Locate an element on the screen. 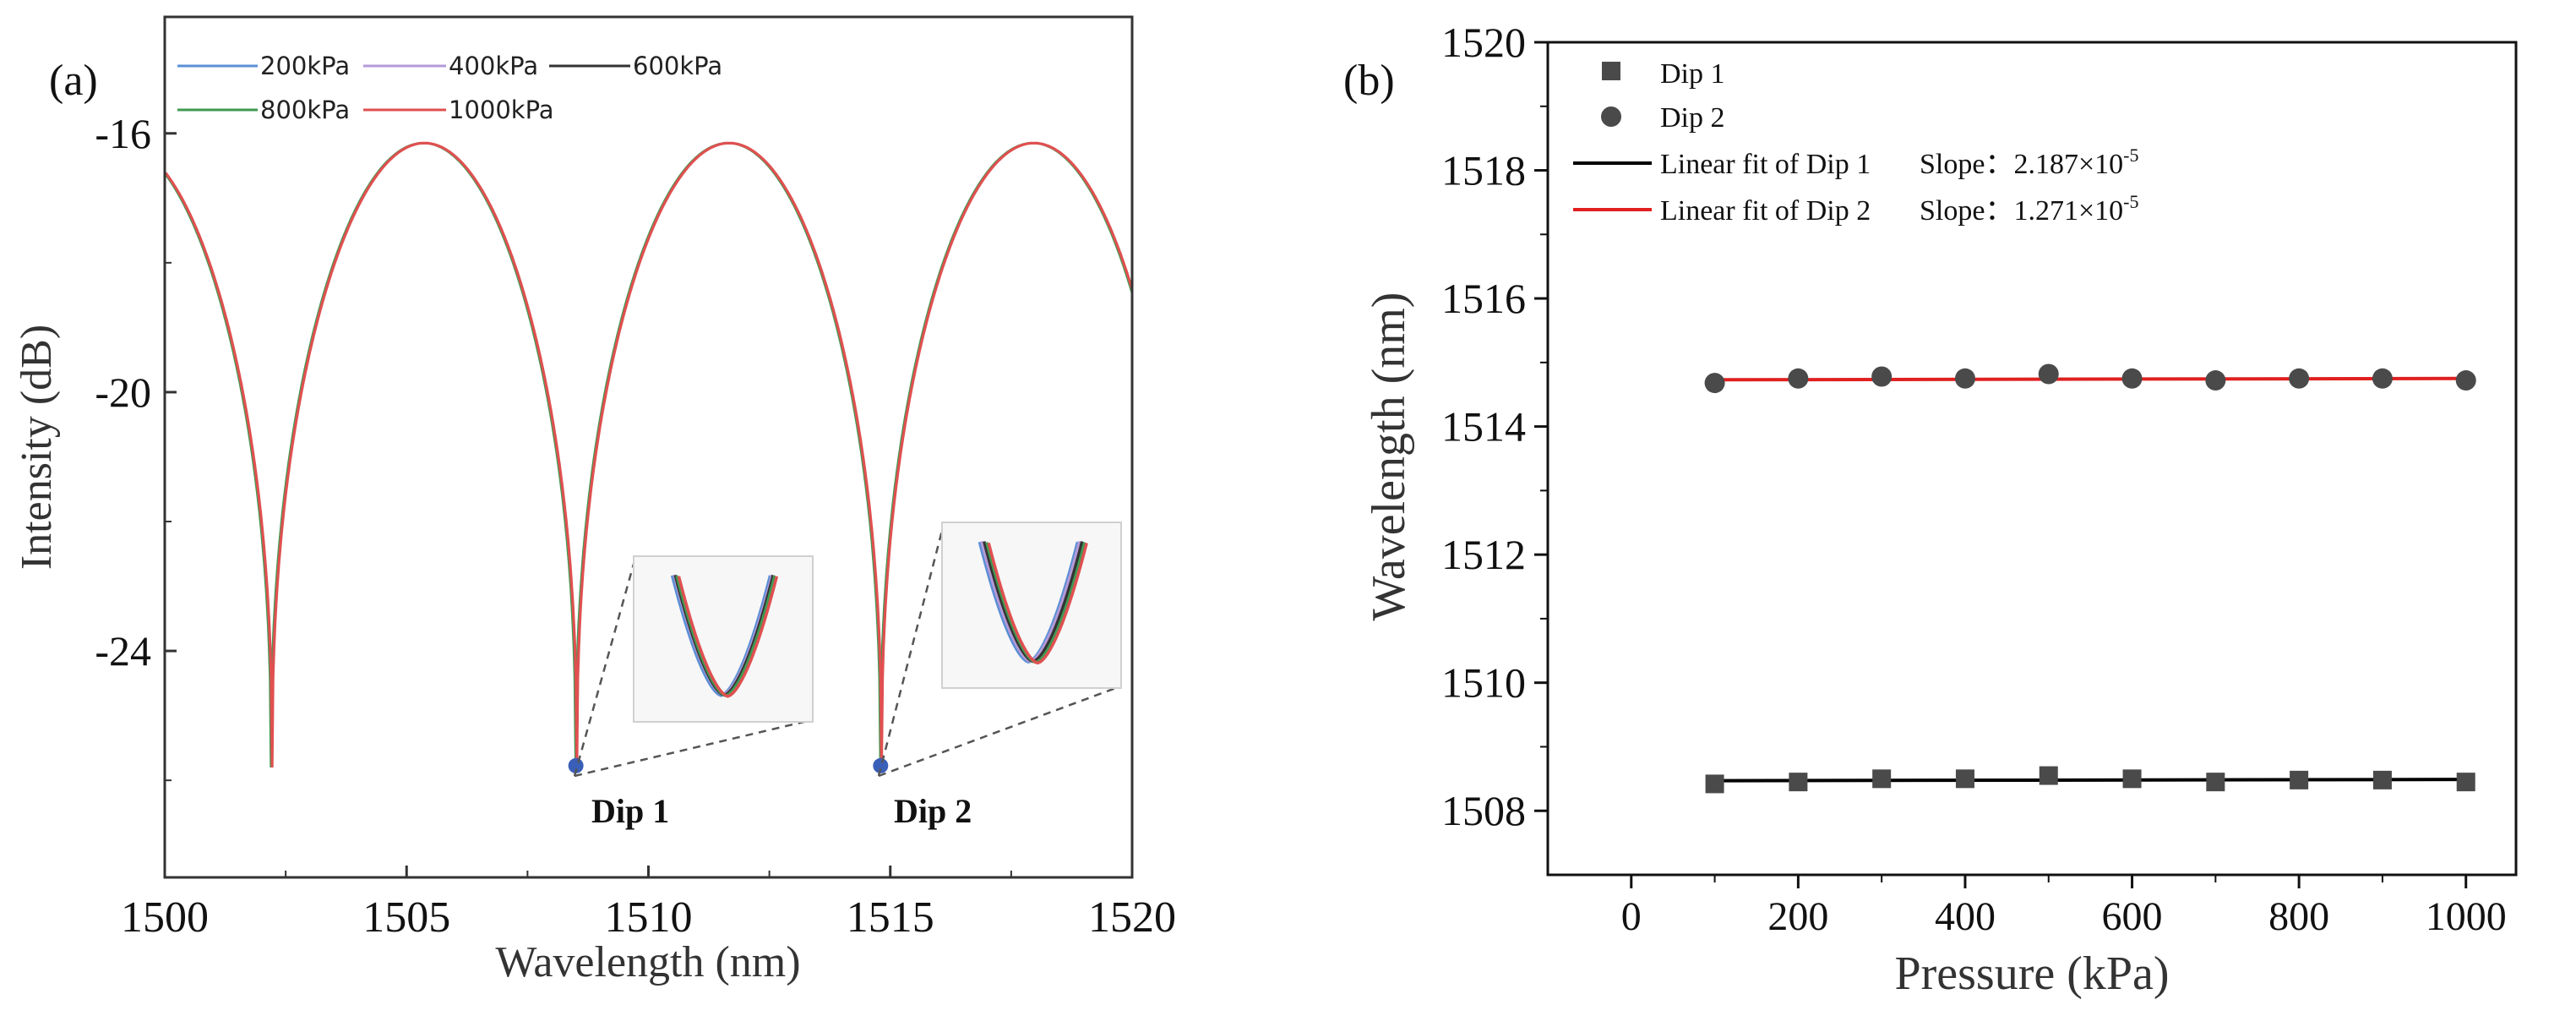 This screenshot has height=1016, width=2576. legend-a-label-1000: 1000kPa is located at coordinates (502, 110).